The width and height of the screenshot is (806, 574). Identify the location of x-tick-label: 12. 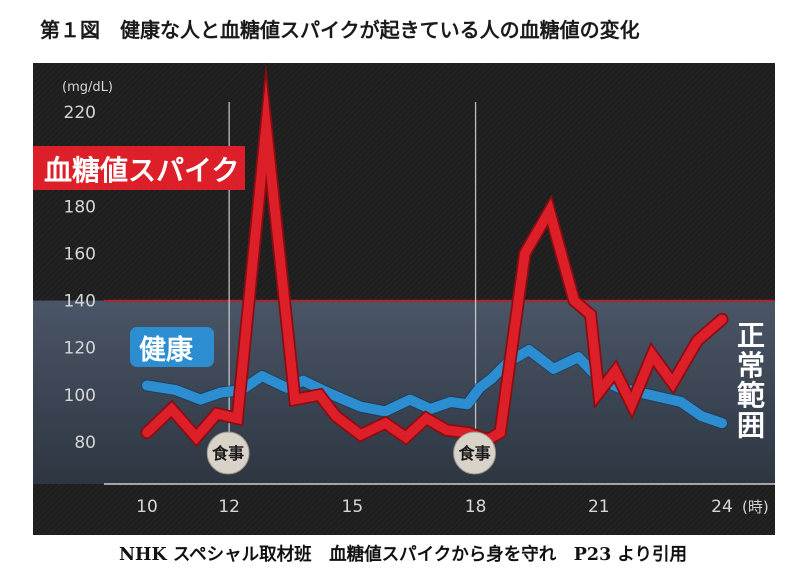
(229, 507).